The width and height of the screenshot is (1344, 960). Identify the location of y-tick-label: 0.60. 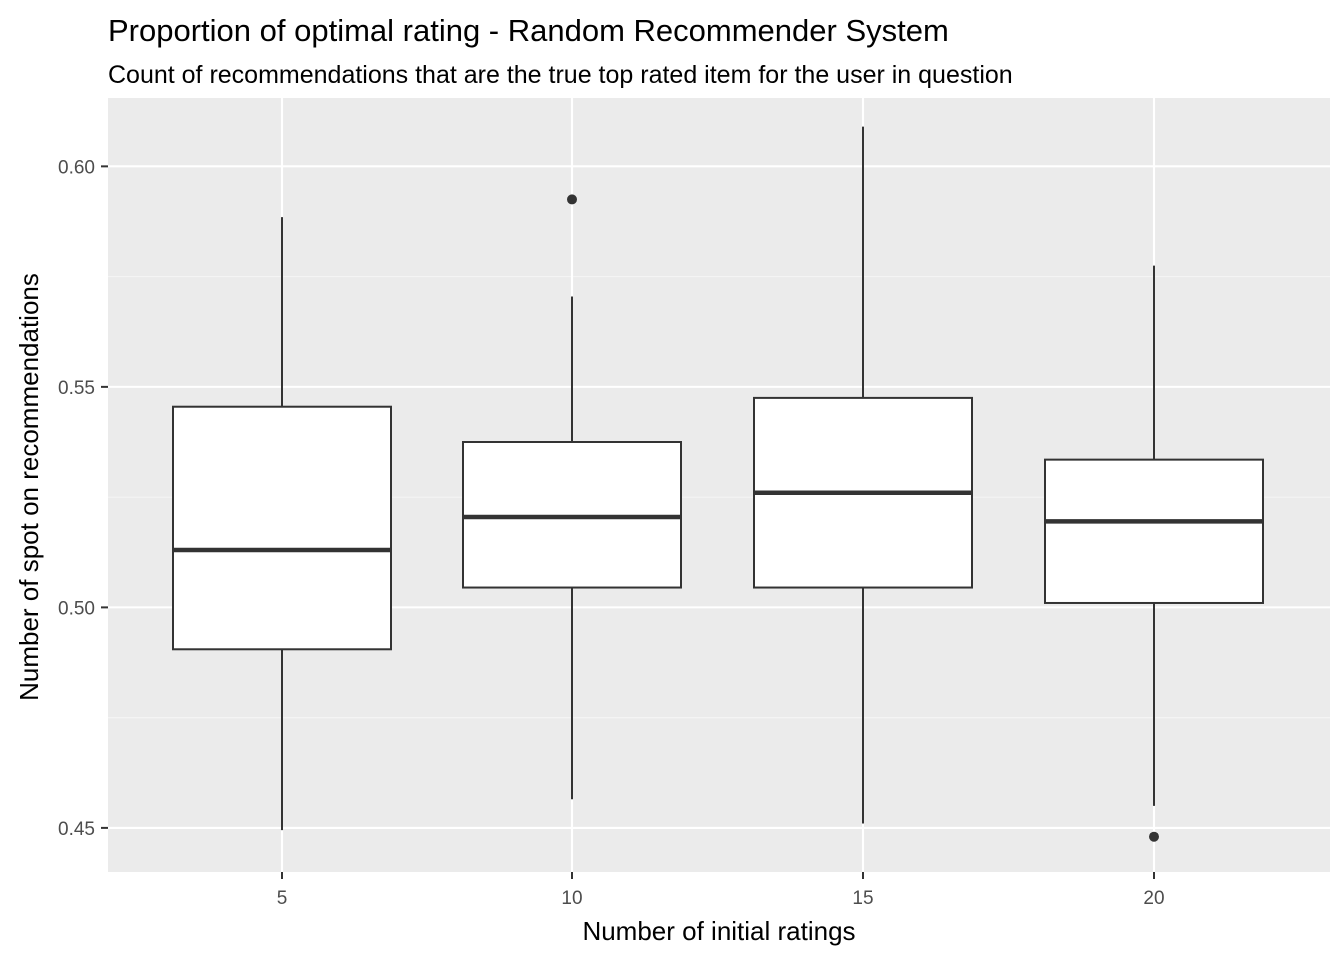
(76, 167).